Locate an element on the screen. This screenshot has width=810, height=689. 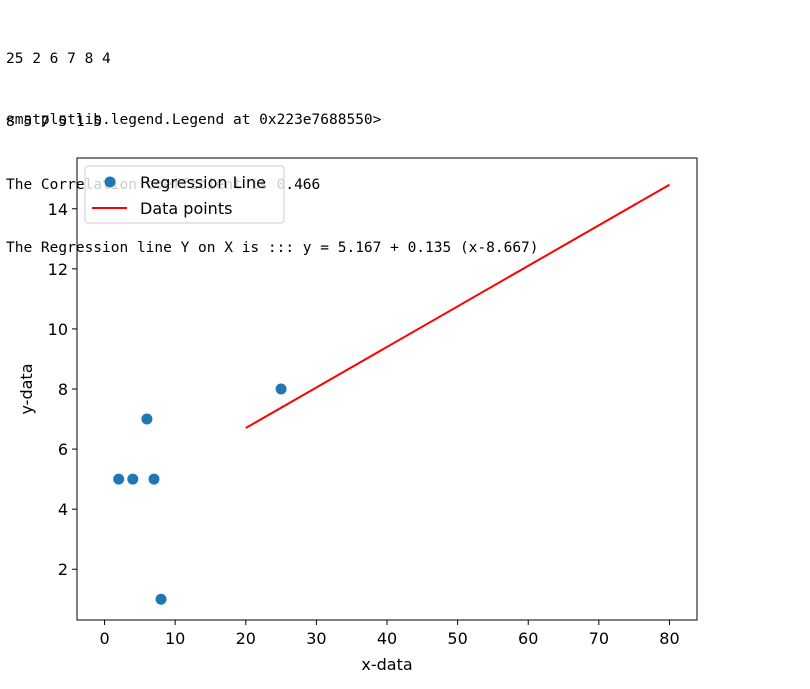
legend-marker-scatter is located at coordinates (110, 182).